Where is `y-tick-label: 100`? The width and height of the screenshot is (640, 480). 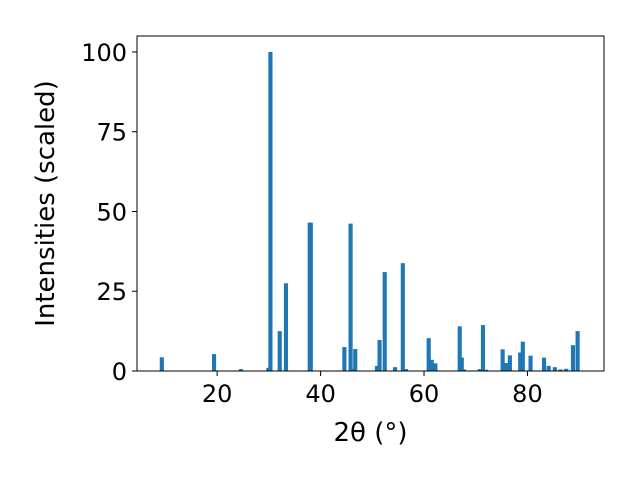 y-tick-label: 100 is located at coordinates (104, 53).